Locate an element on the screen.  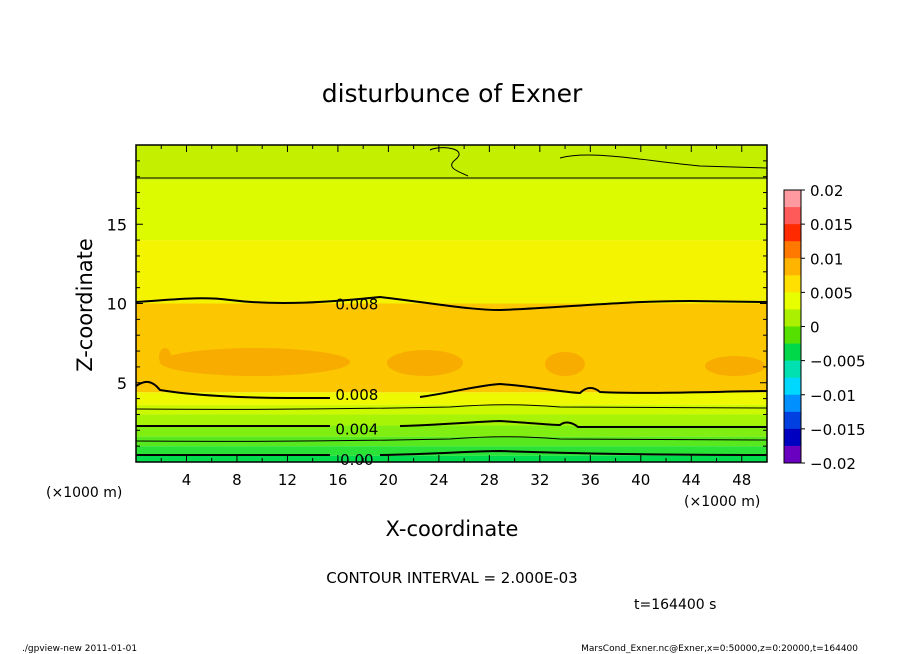
x-tick-label: 4 is located at coordinates (187, 480).